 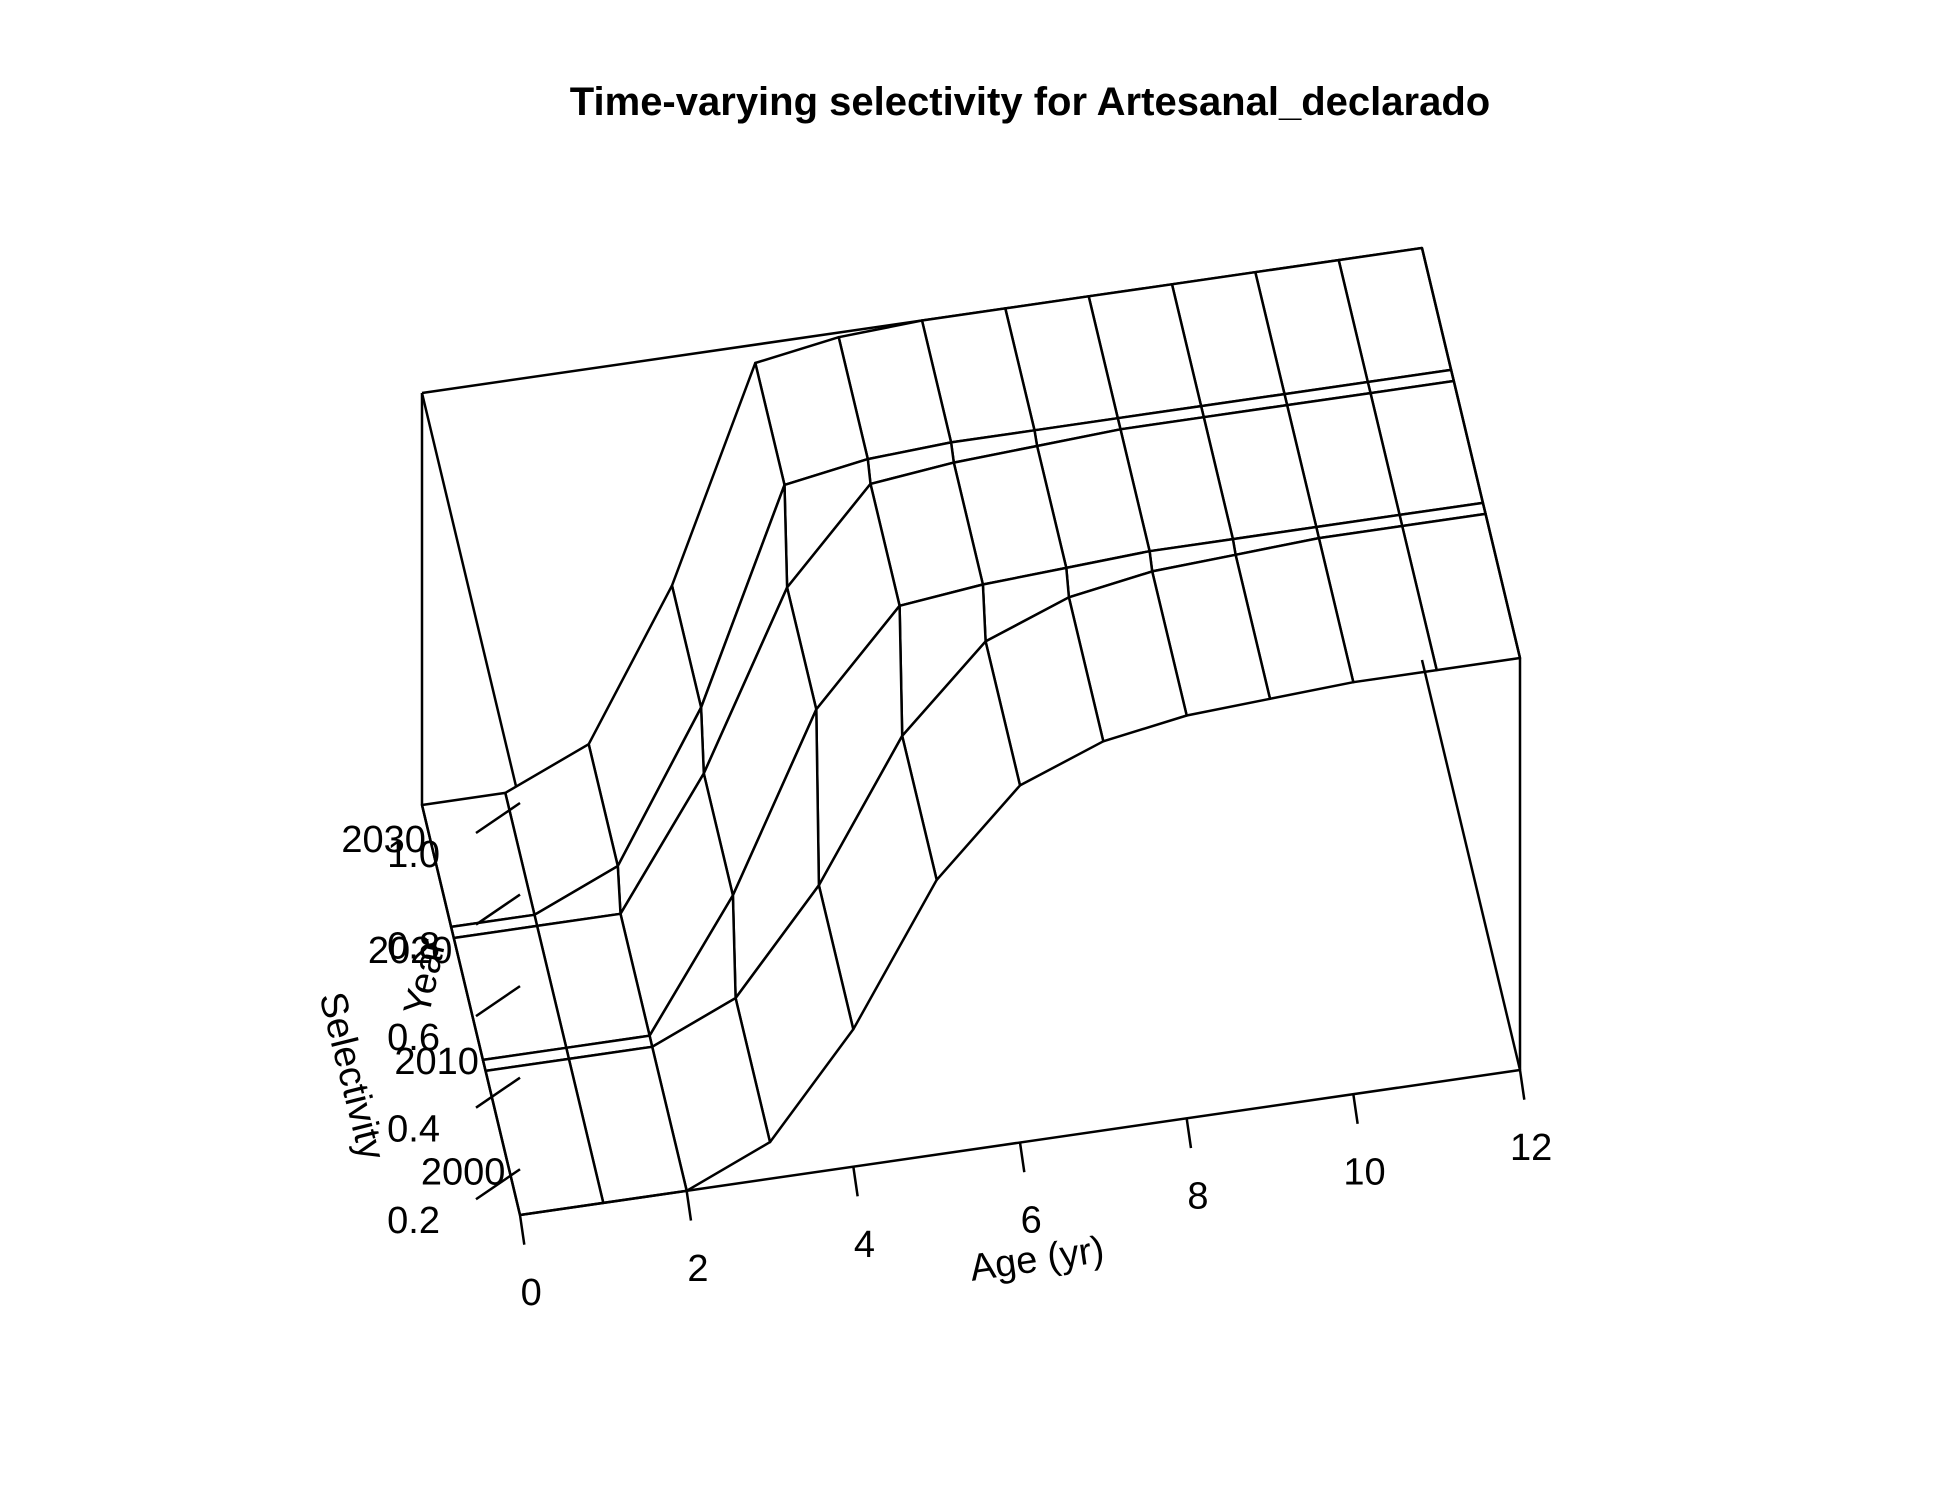 I want to click on z-axis-label: Selectivity, so click(x=352, y=1076).